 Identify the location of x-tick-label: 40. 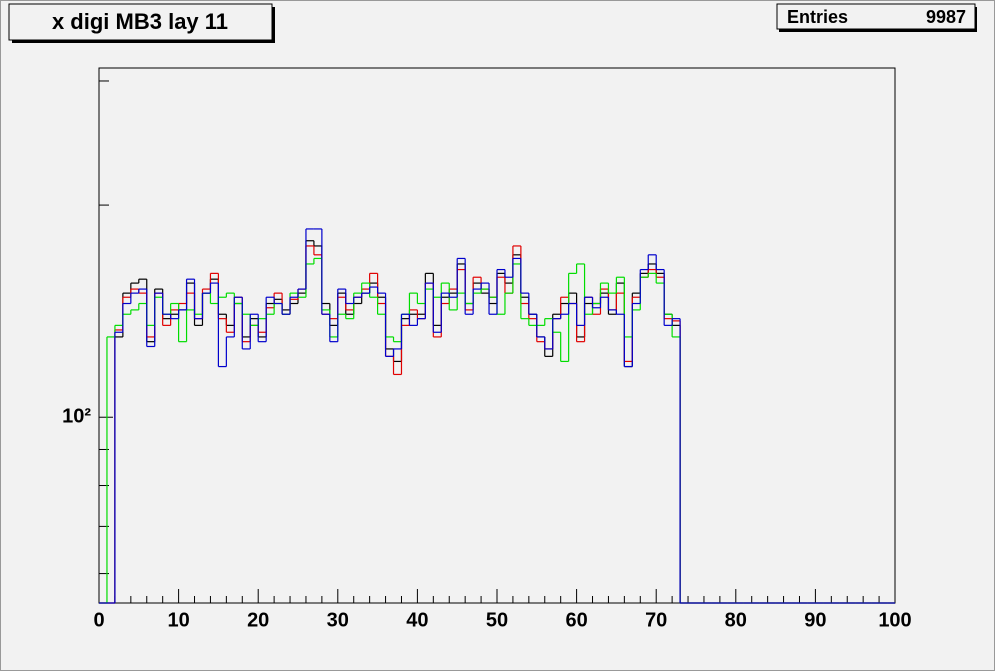
(417, 620).